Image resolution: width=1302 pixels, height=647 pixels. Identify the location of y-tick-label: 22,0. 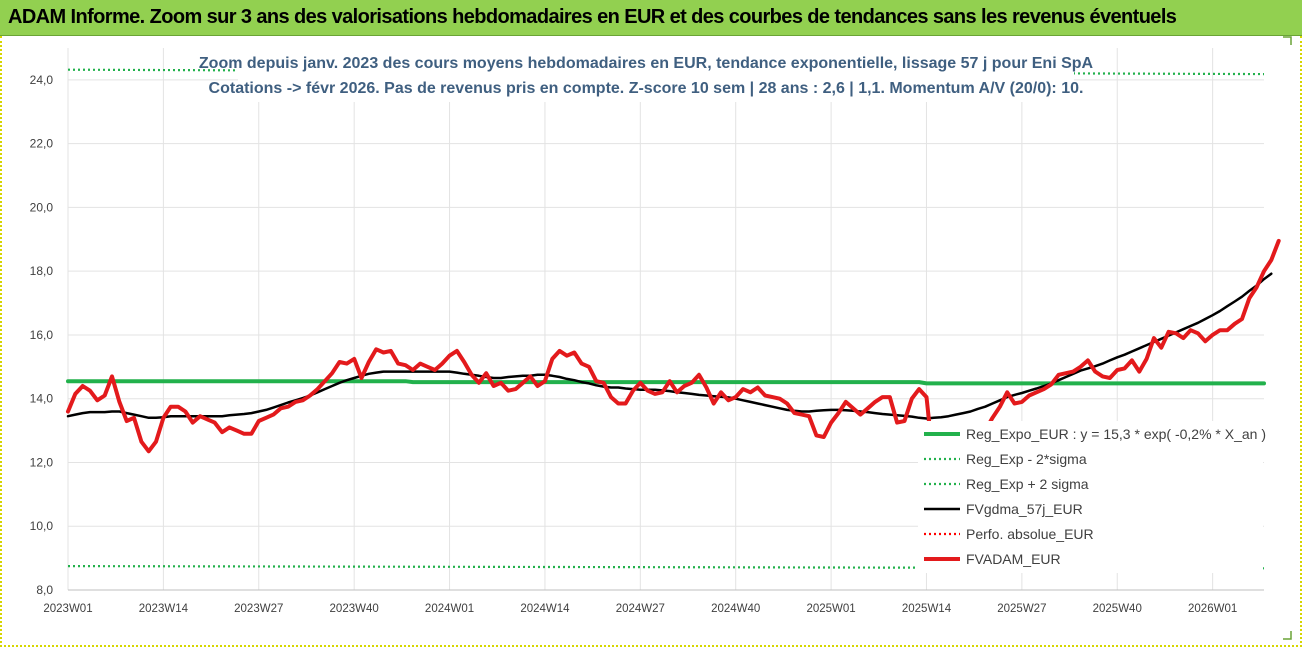
(42, 144).